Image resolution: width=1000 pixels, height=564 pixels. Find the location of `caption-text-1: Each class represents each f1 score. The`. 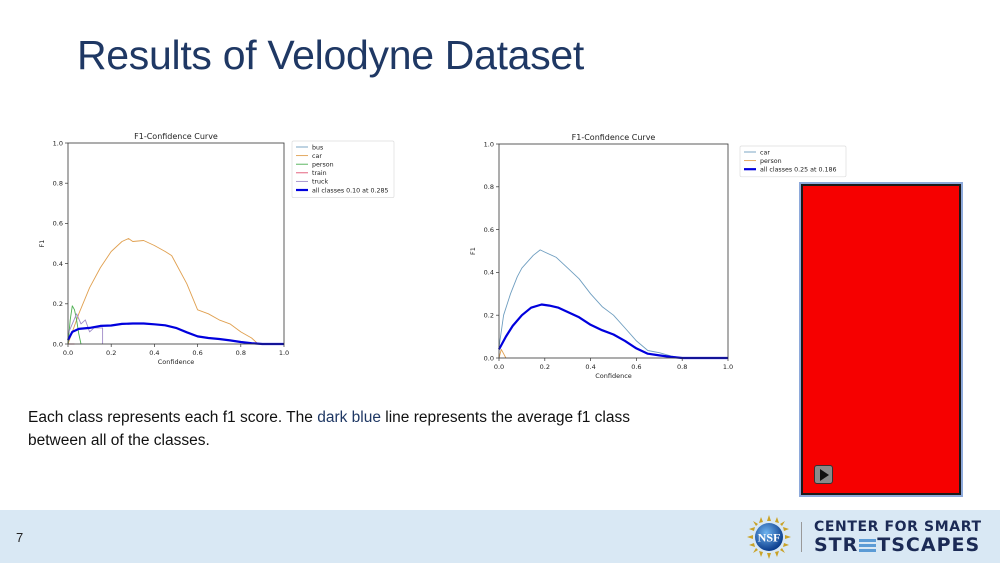

caption-text-1: Each class represents each f1 score. The is located at coordinates (173, 417).